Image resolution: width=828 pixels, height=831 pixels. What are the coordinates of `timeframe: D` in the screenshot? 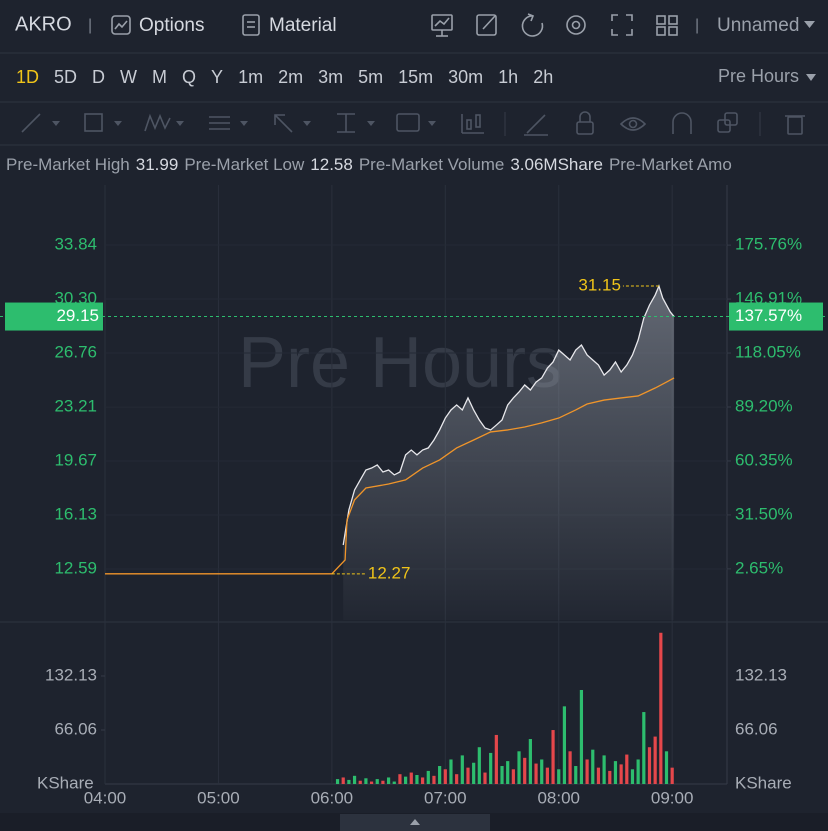 It's located at (98, 77).